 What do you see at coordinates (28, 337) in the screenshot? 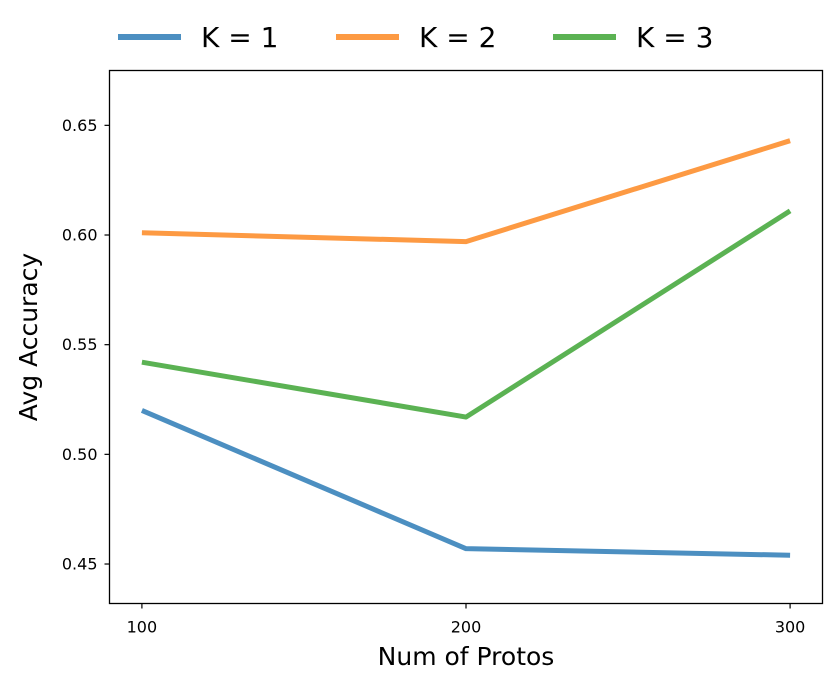
I see `y-axis-label: Avg Accuracy` at bounding box center [28, 337].